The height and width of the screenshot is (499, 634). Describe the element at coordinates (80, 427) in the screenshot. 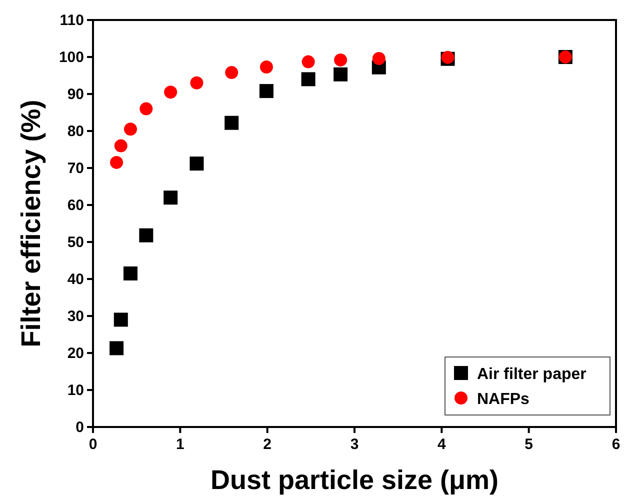

I see `y-tick-label: 0` at that location.